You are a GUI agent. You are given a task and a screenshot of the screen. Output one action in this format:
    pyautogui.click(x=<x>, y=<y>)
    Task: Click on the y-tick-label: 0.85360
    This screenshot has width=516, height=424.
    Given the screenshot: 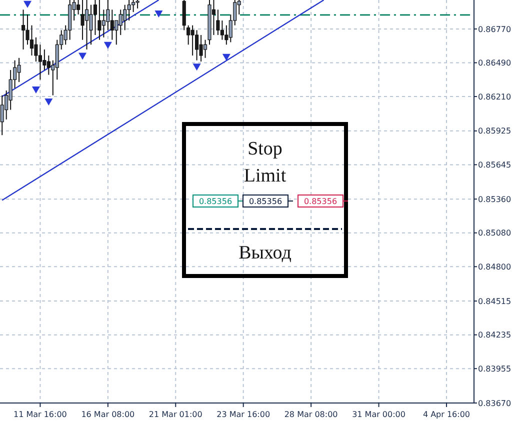 What is the action you would take?
    pyautogui.click(x=495, y=199)
    